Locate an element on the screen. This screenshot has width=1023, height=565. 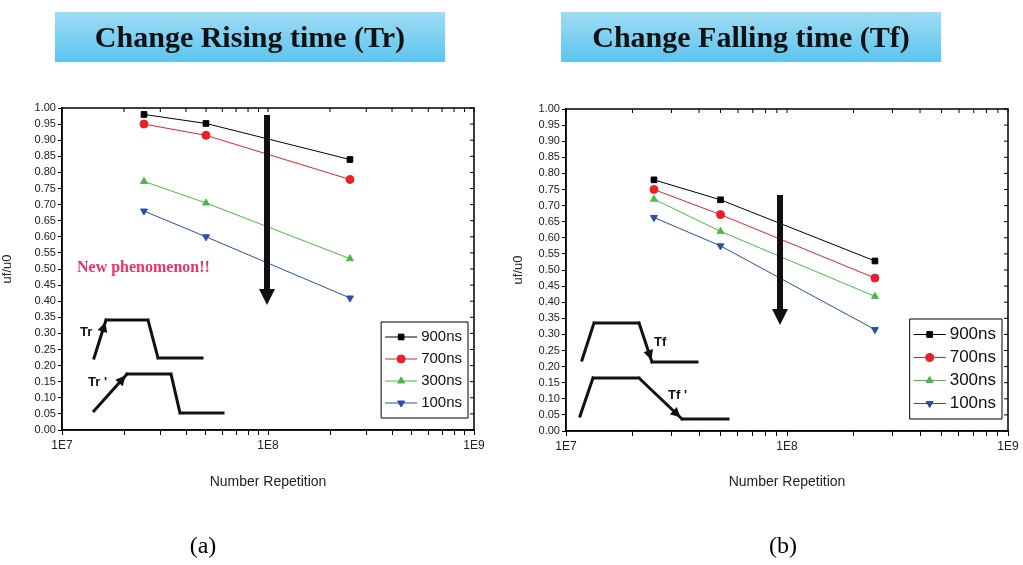
annotation: New phenomenon!! is located at coordinates (143, 267).